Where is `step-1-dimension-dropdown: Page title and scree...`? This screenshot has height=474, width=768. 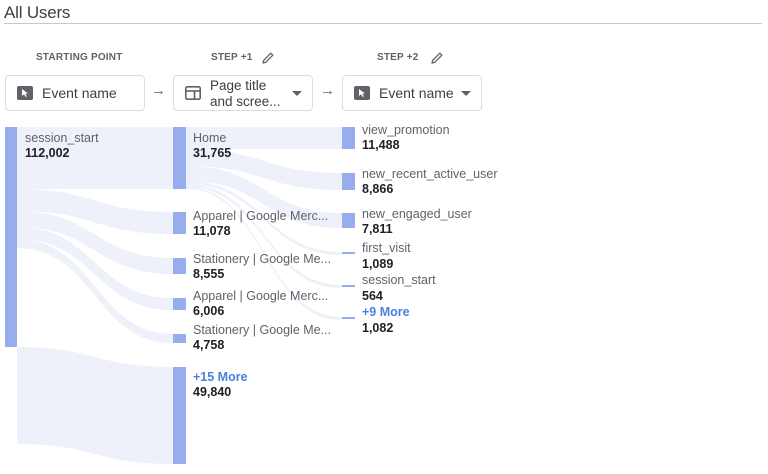
step-1-dimension-dropdown: Page title and scree... is located at coordinates (243, 93).